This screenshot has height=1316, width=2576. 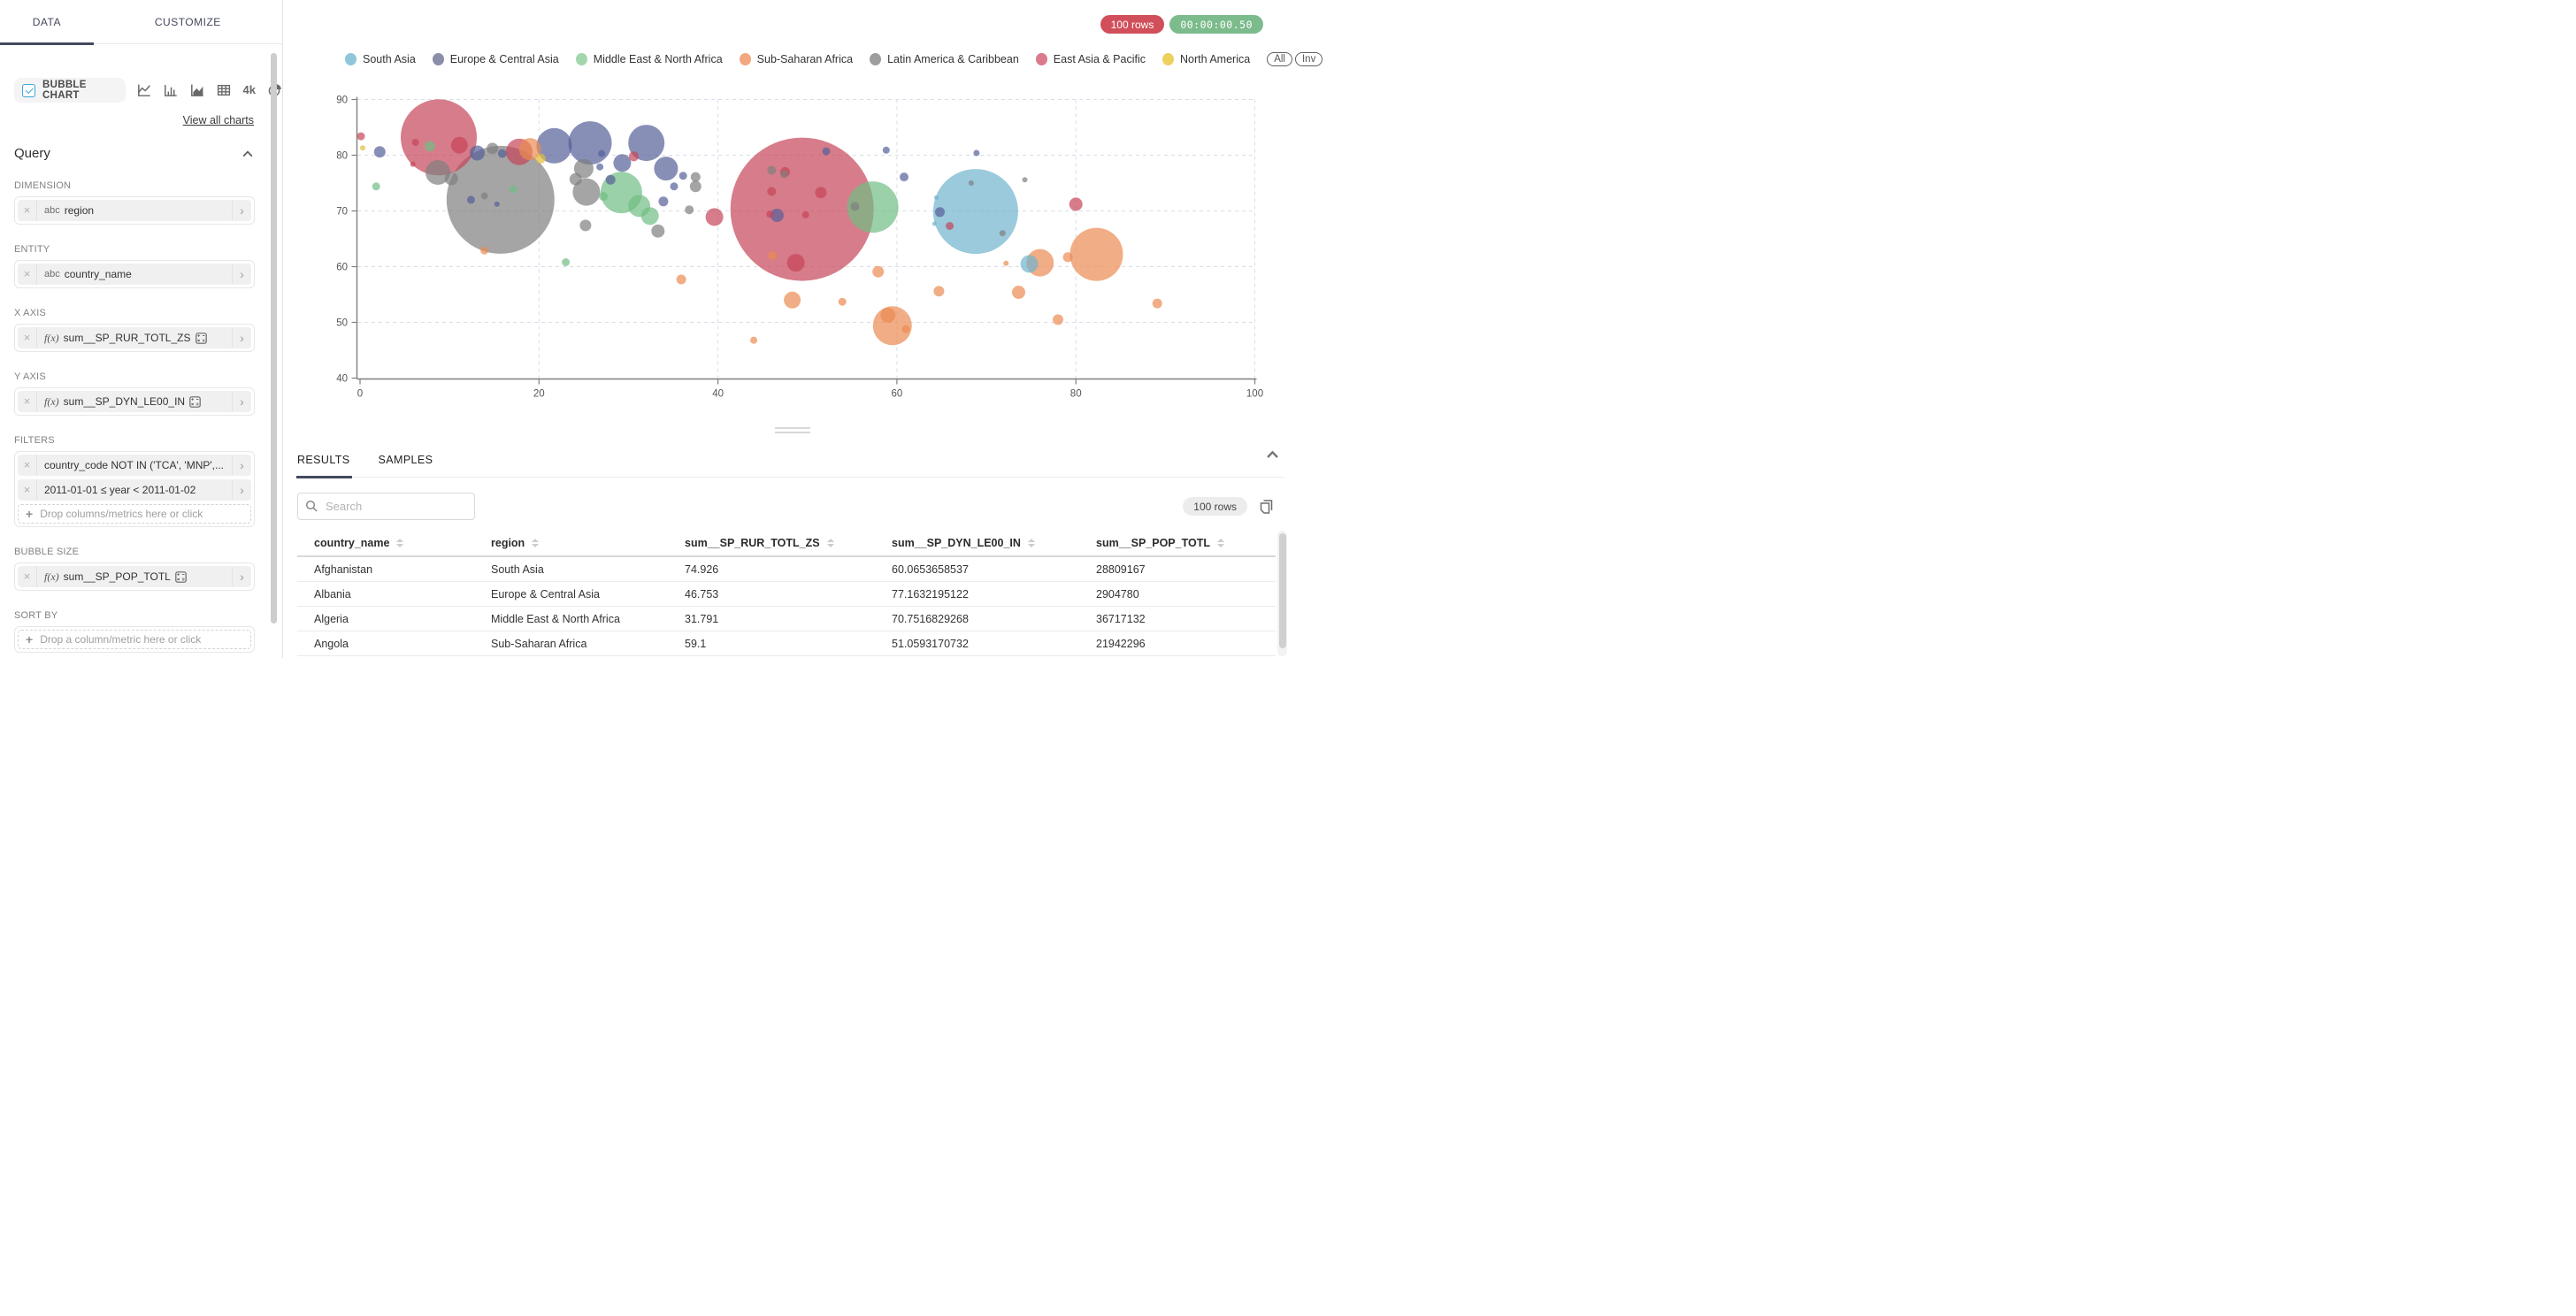 What do you see at coordinates (274, 339) in the screenshot?
I see `sidebar-scrollbar` at bounding box center [274, 339].